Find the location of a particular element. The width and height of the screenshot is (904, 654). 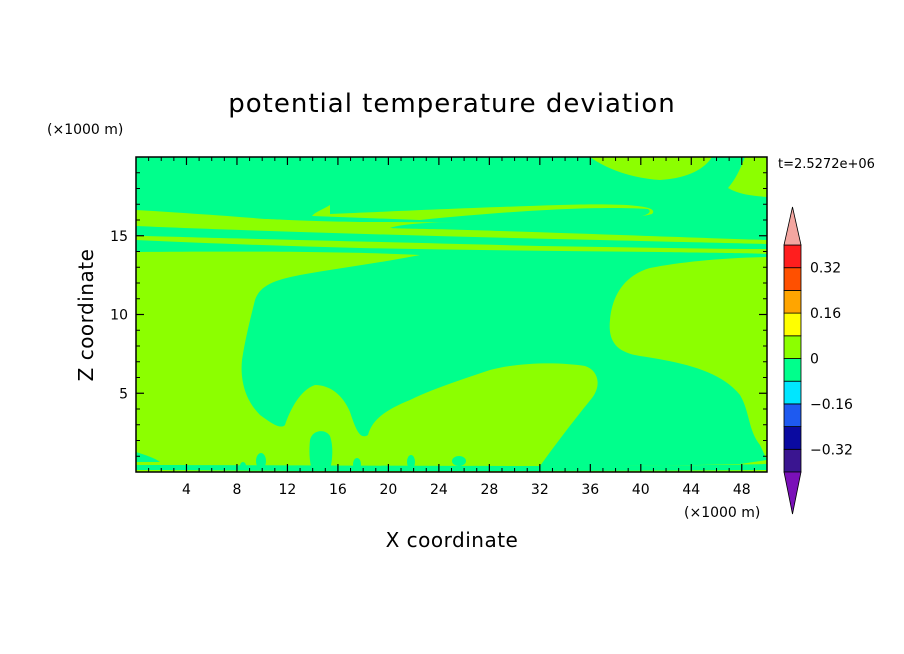

y-tick-label: 5 is located at coordinates (123, 394).